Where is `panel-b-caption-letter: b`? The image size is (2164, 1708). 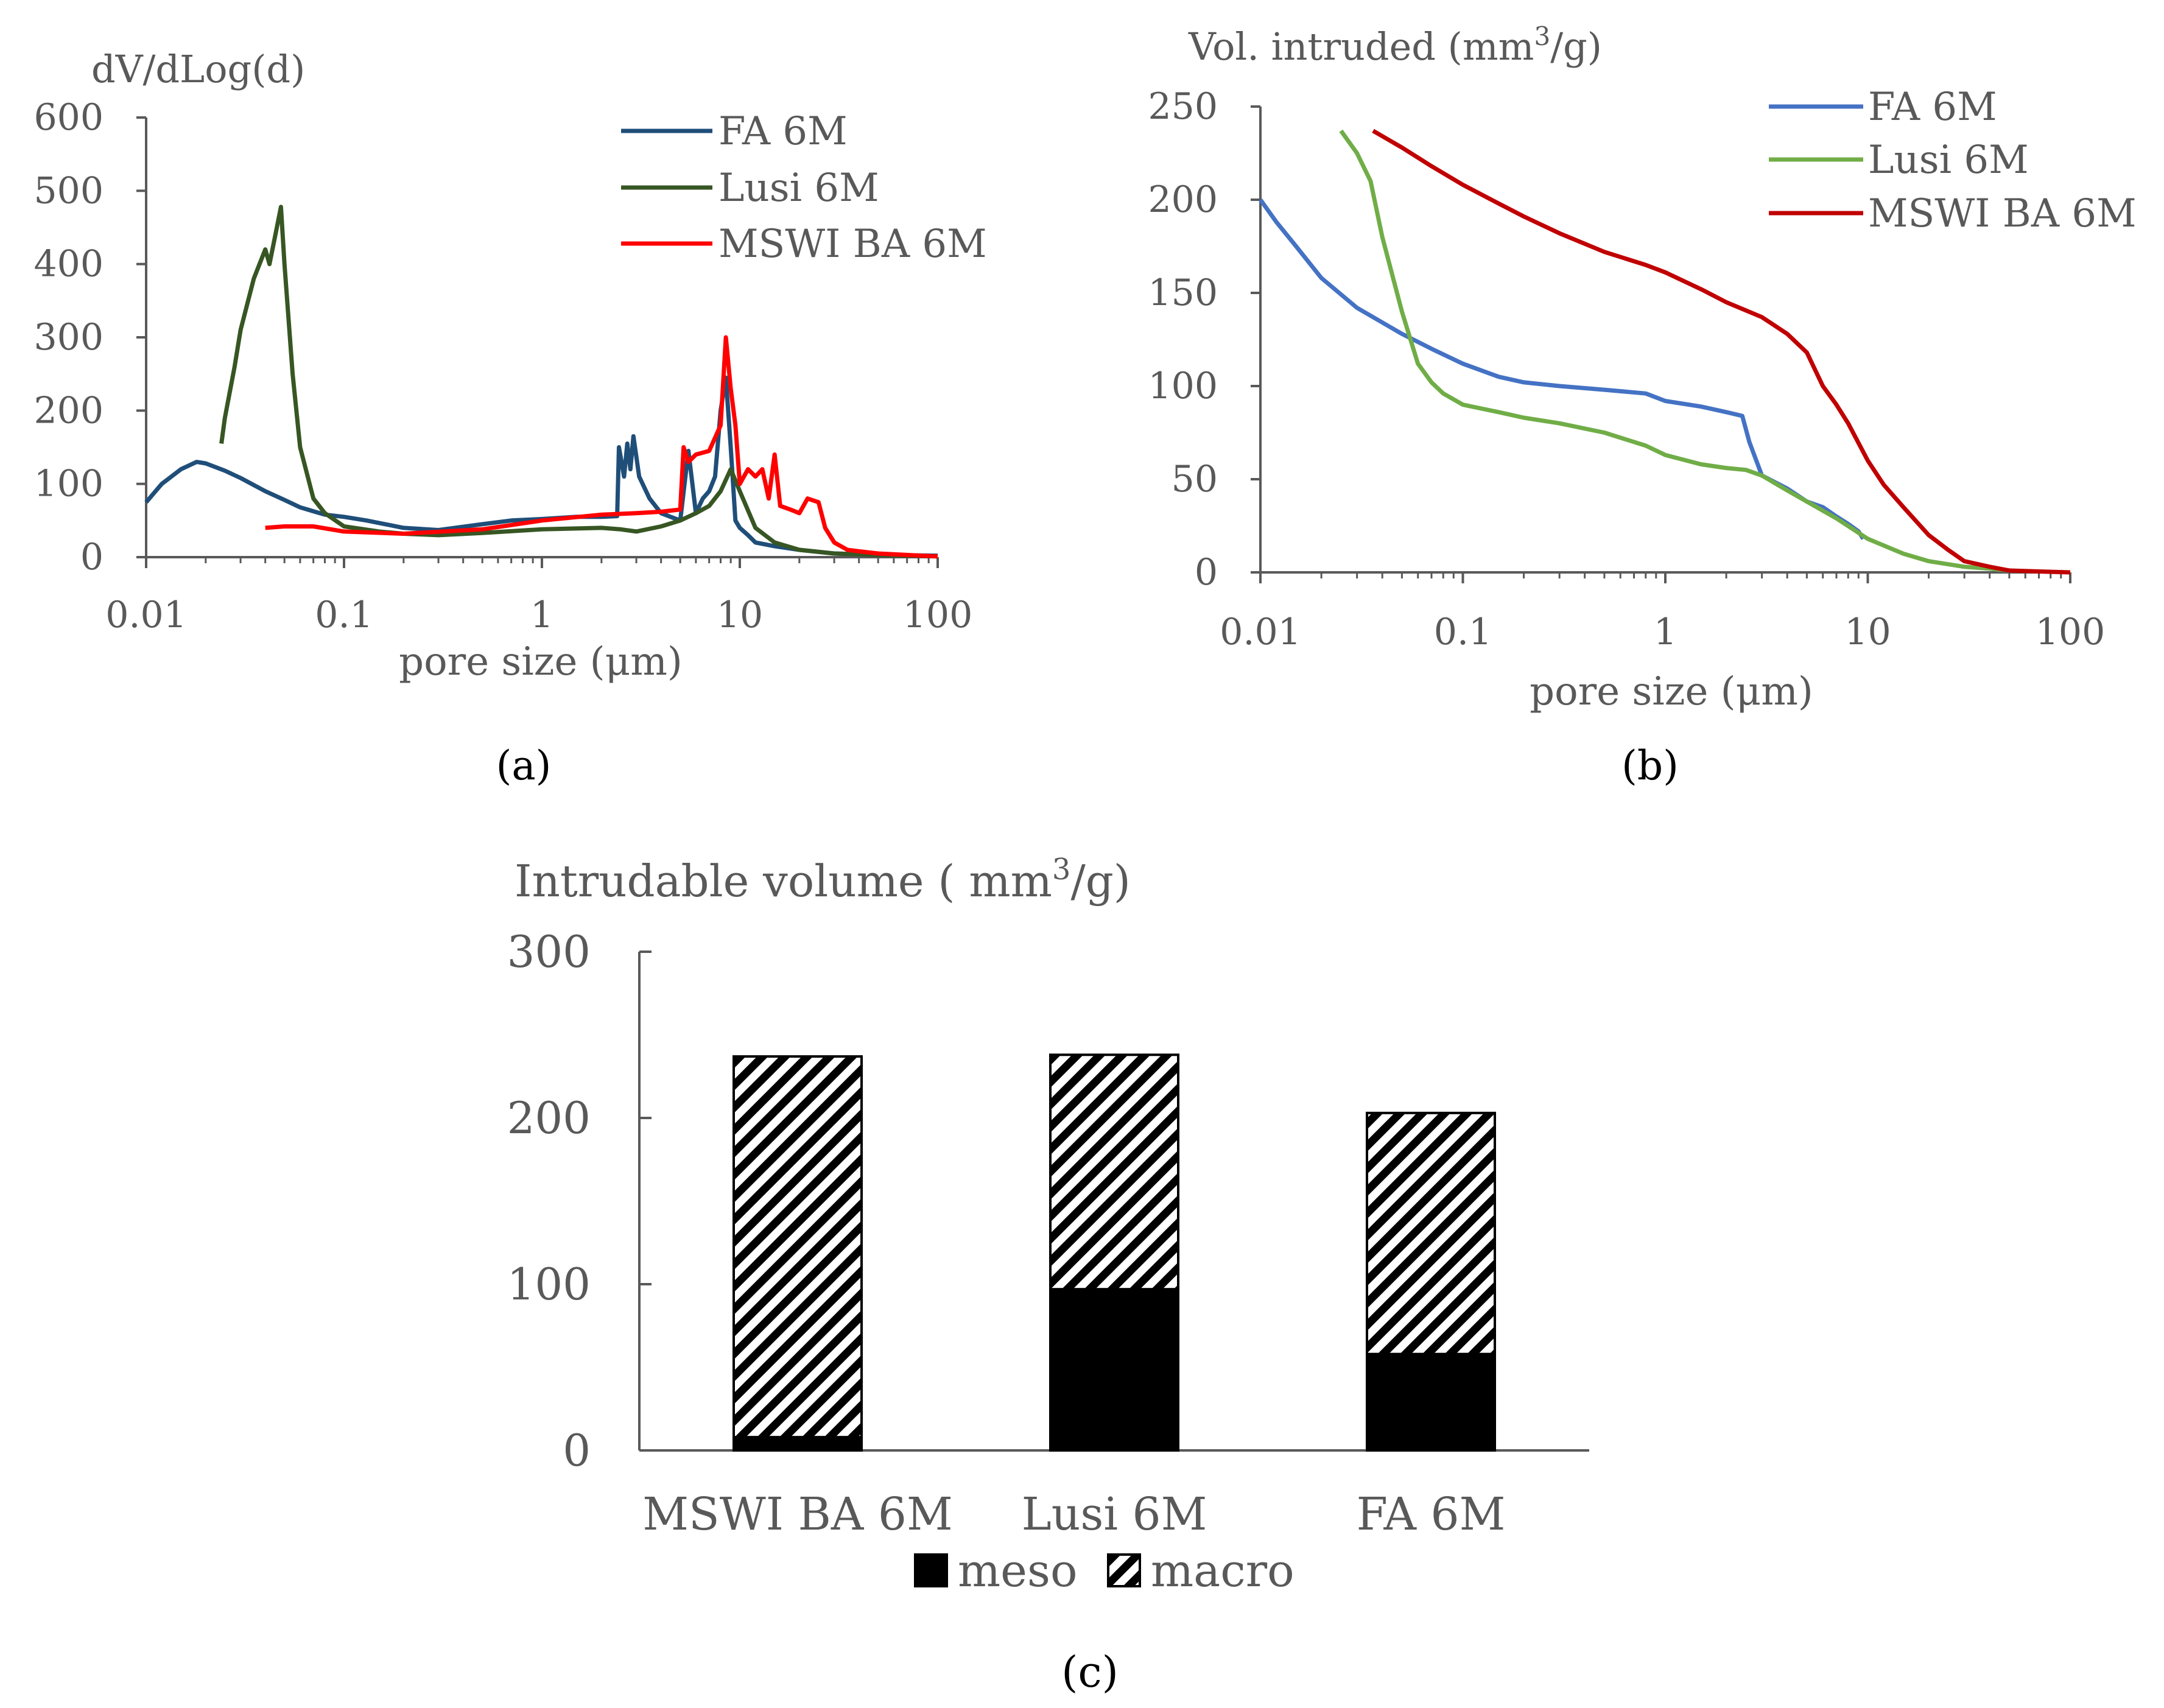 panel-b-caption-letter: b is located at coordinates (1650, 766).